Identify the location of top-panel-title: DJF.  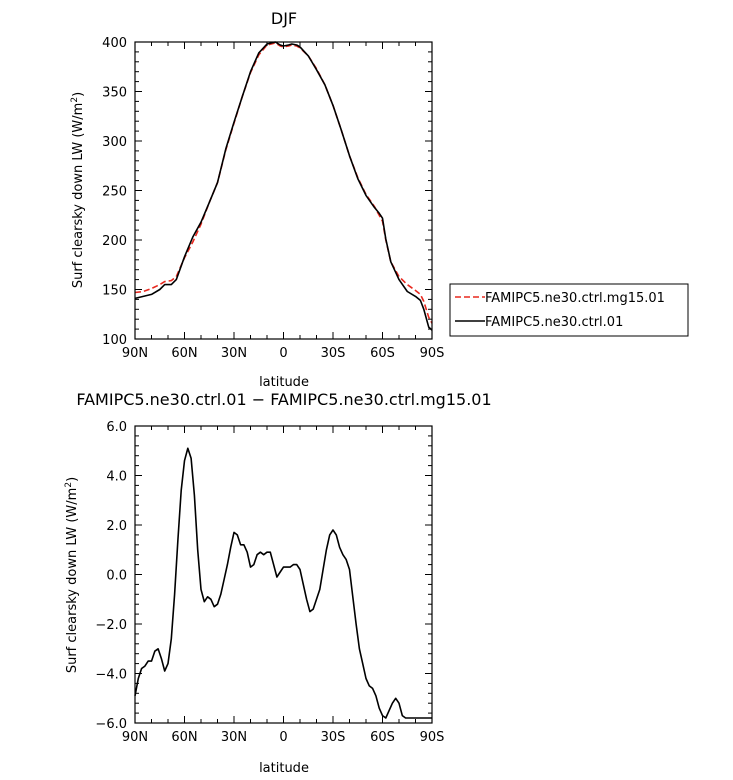
(284, 18).